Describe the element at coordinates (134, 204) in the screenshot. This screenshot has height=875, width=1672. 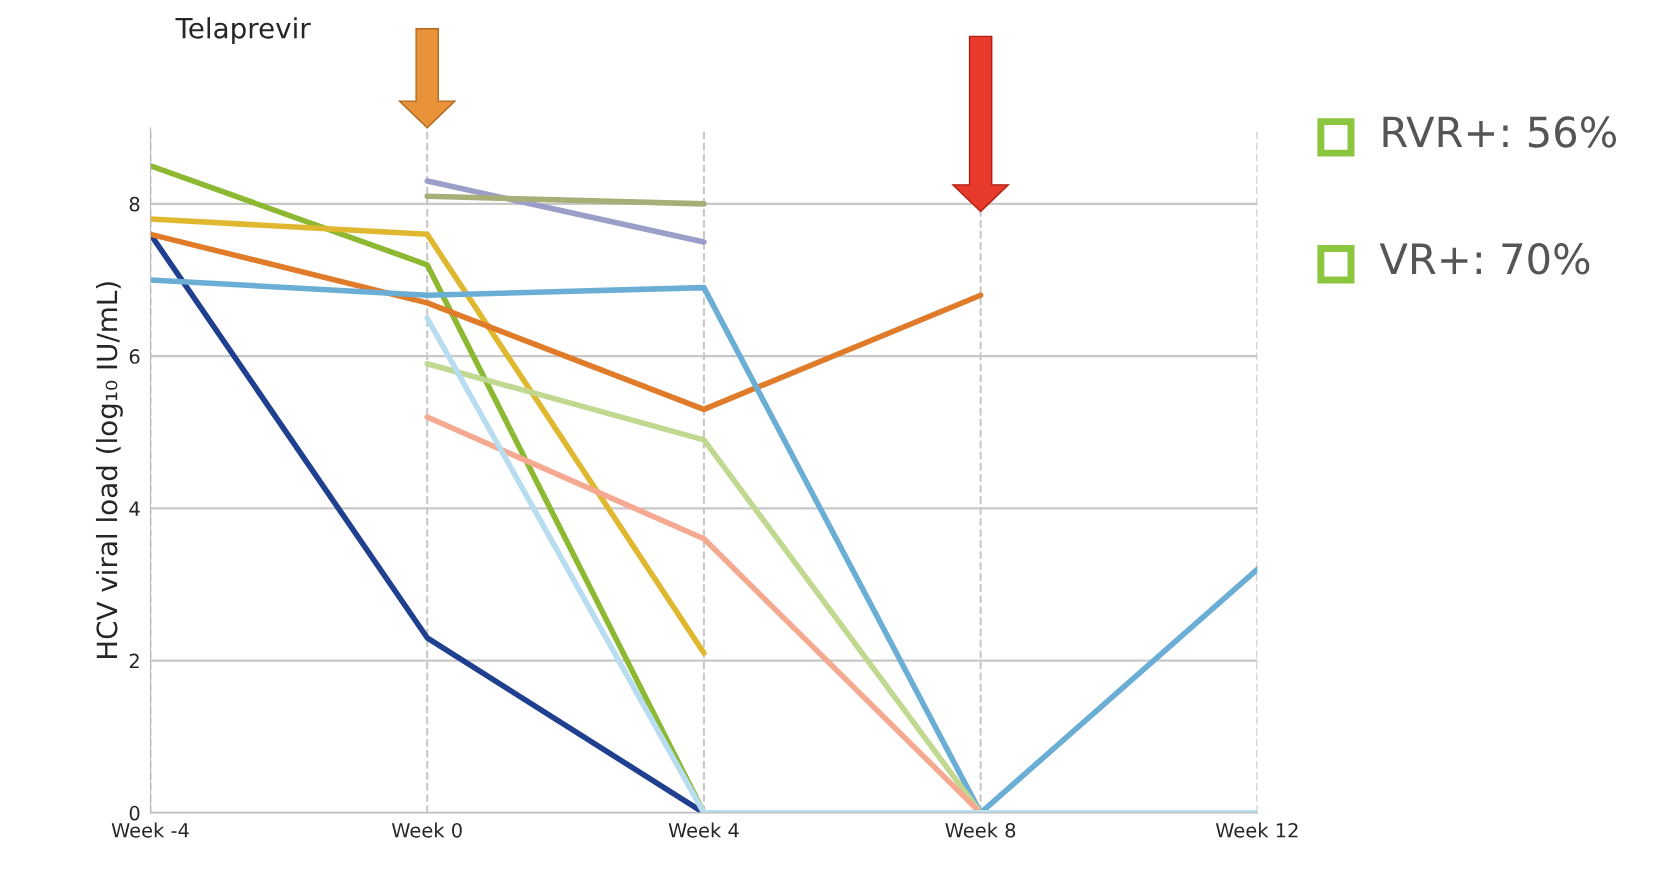
I see `y-tick-label: 8` at that location.